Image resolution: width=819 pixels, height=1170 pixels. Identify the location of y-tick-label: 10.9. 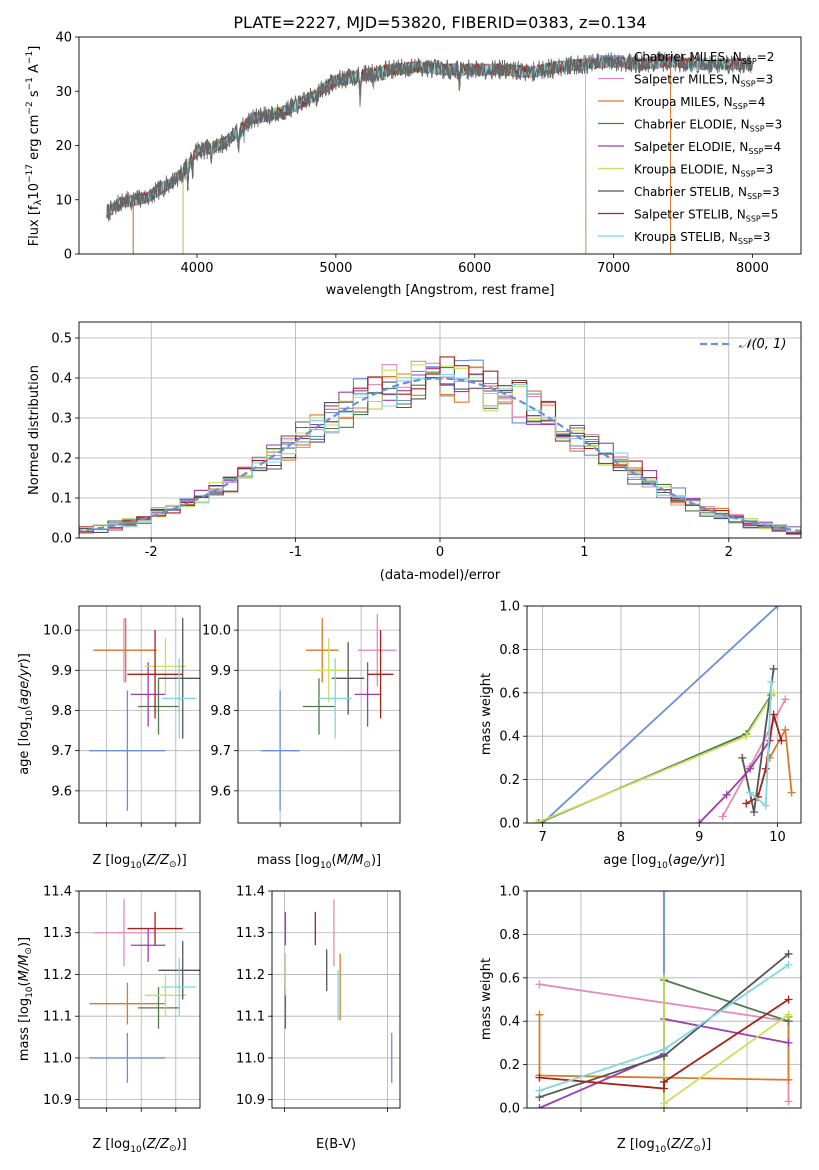
(57, 1100).